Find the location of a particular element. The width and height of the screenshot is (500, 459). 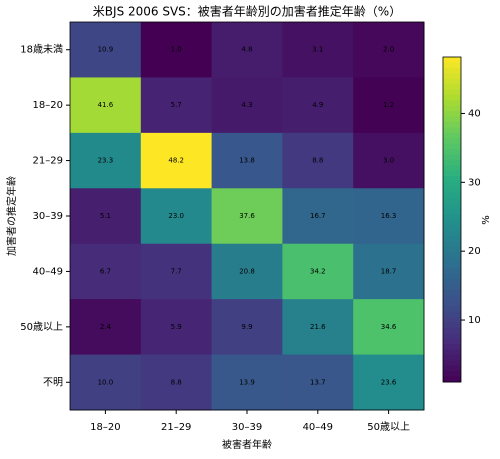

cell-label: 20.8 is located at coordinates (247, 271).